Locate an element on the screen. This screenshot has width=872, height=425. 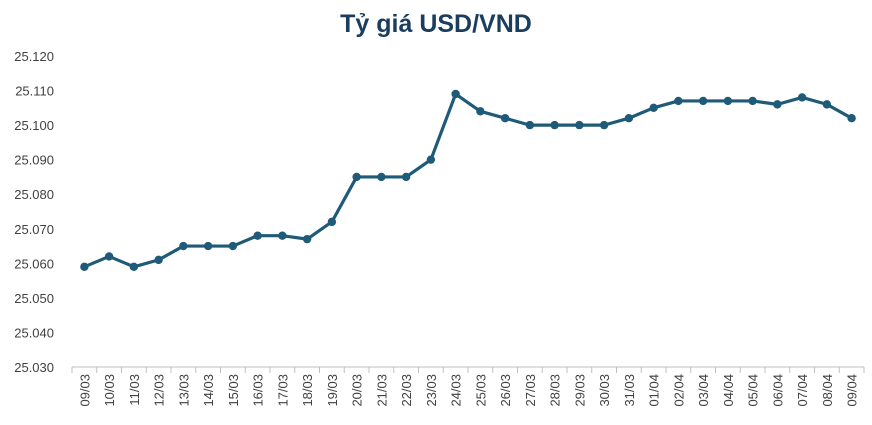
x-tick-label: 27/03 is located at coordinates (530, 390).